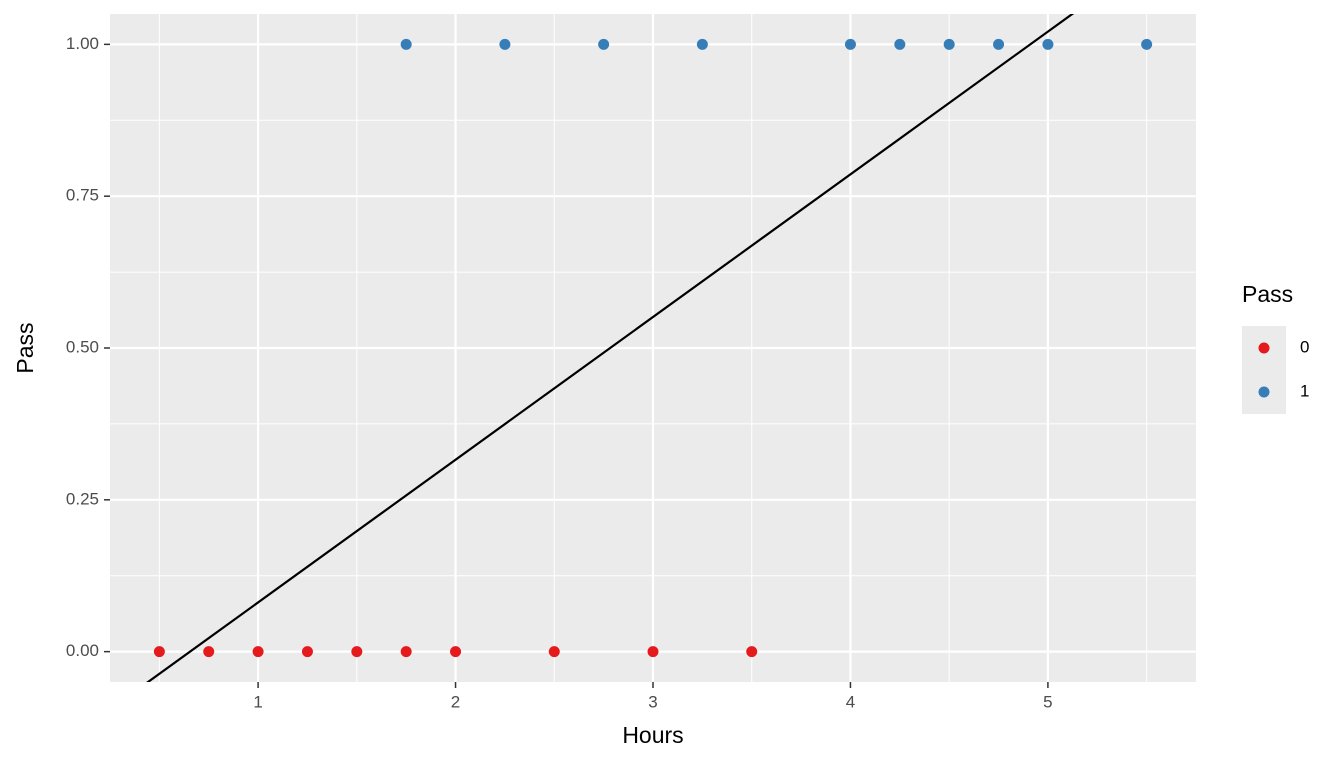  Describe the element at coordinates (1267, 294) in the screenshot. I see `legend-title: Pass` at that location.